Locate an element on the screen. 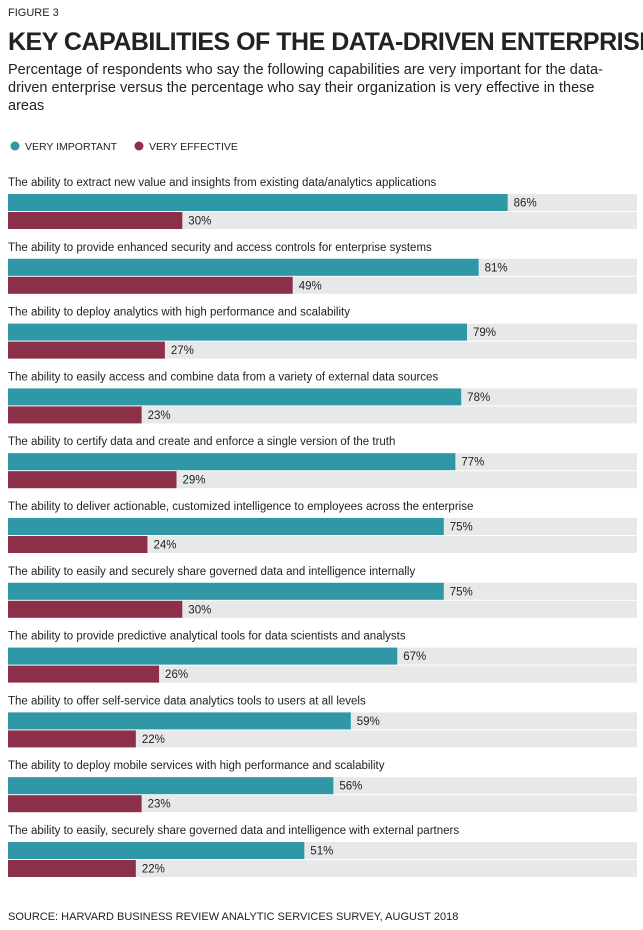 The image size is (643, 930). value-label: 56% is located at coordinates (350, 787).